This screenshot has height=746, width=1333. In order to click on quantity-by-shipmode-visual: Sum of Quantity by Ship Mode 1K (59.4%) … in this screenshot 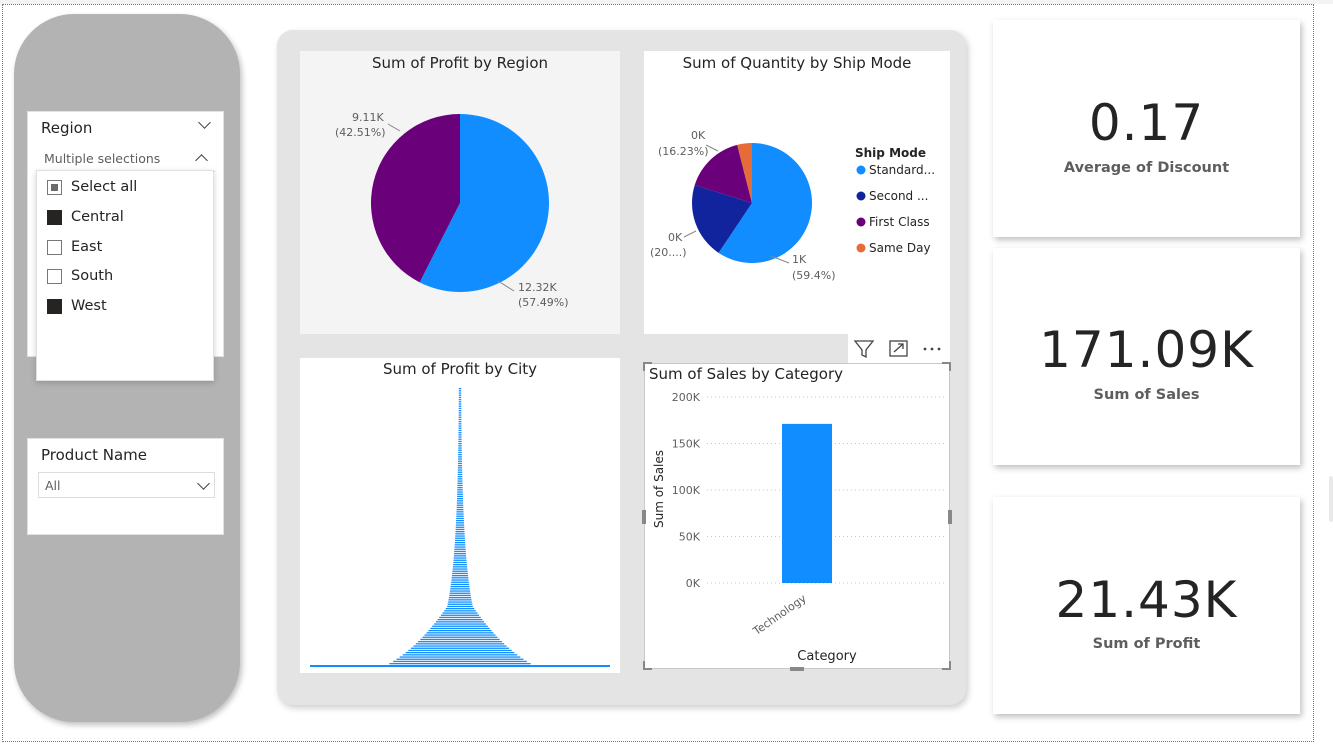, I will do `click(797, 192)`.